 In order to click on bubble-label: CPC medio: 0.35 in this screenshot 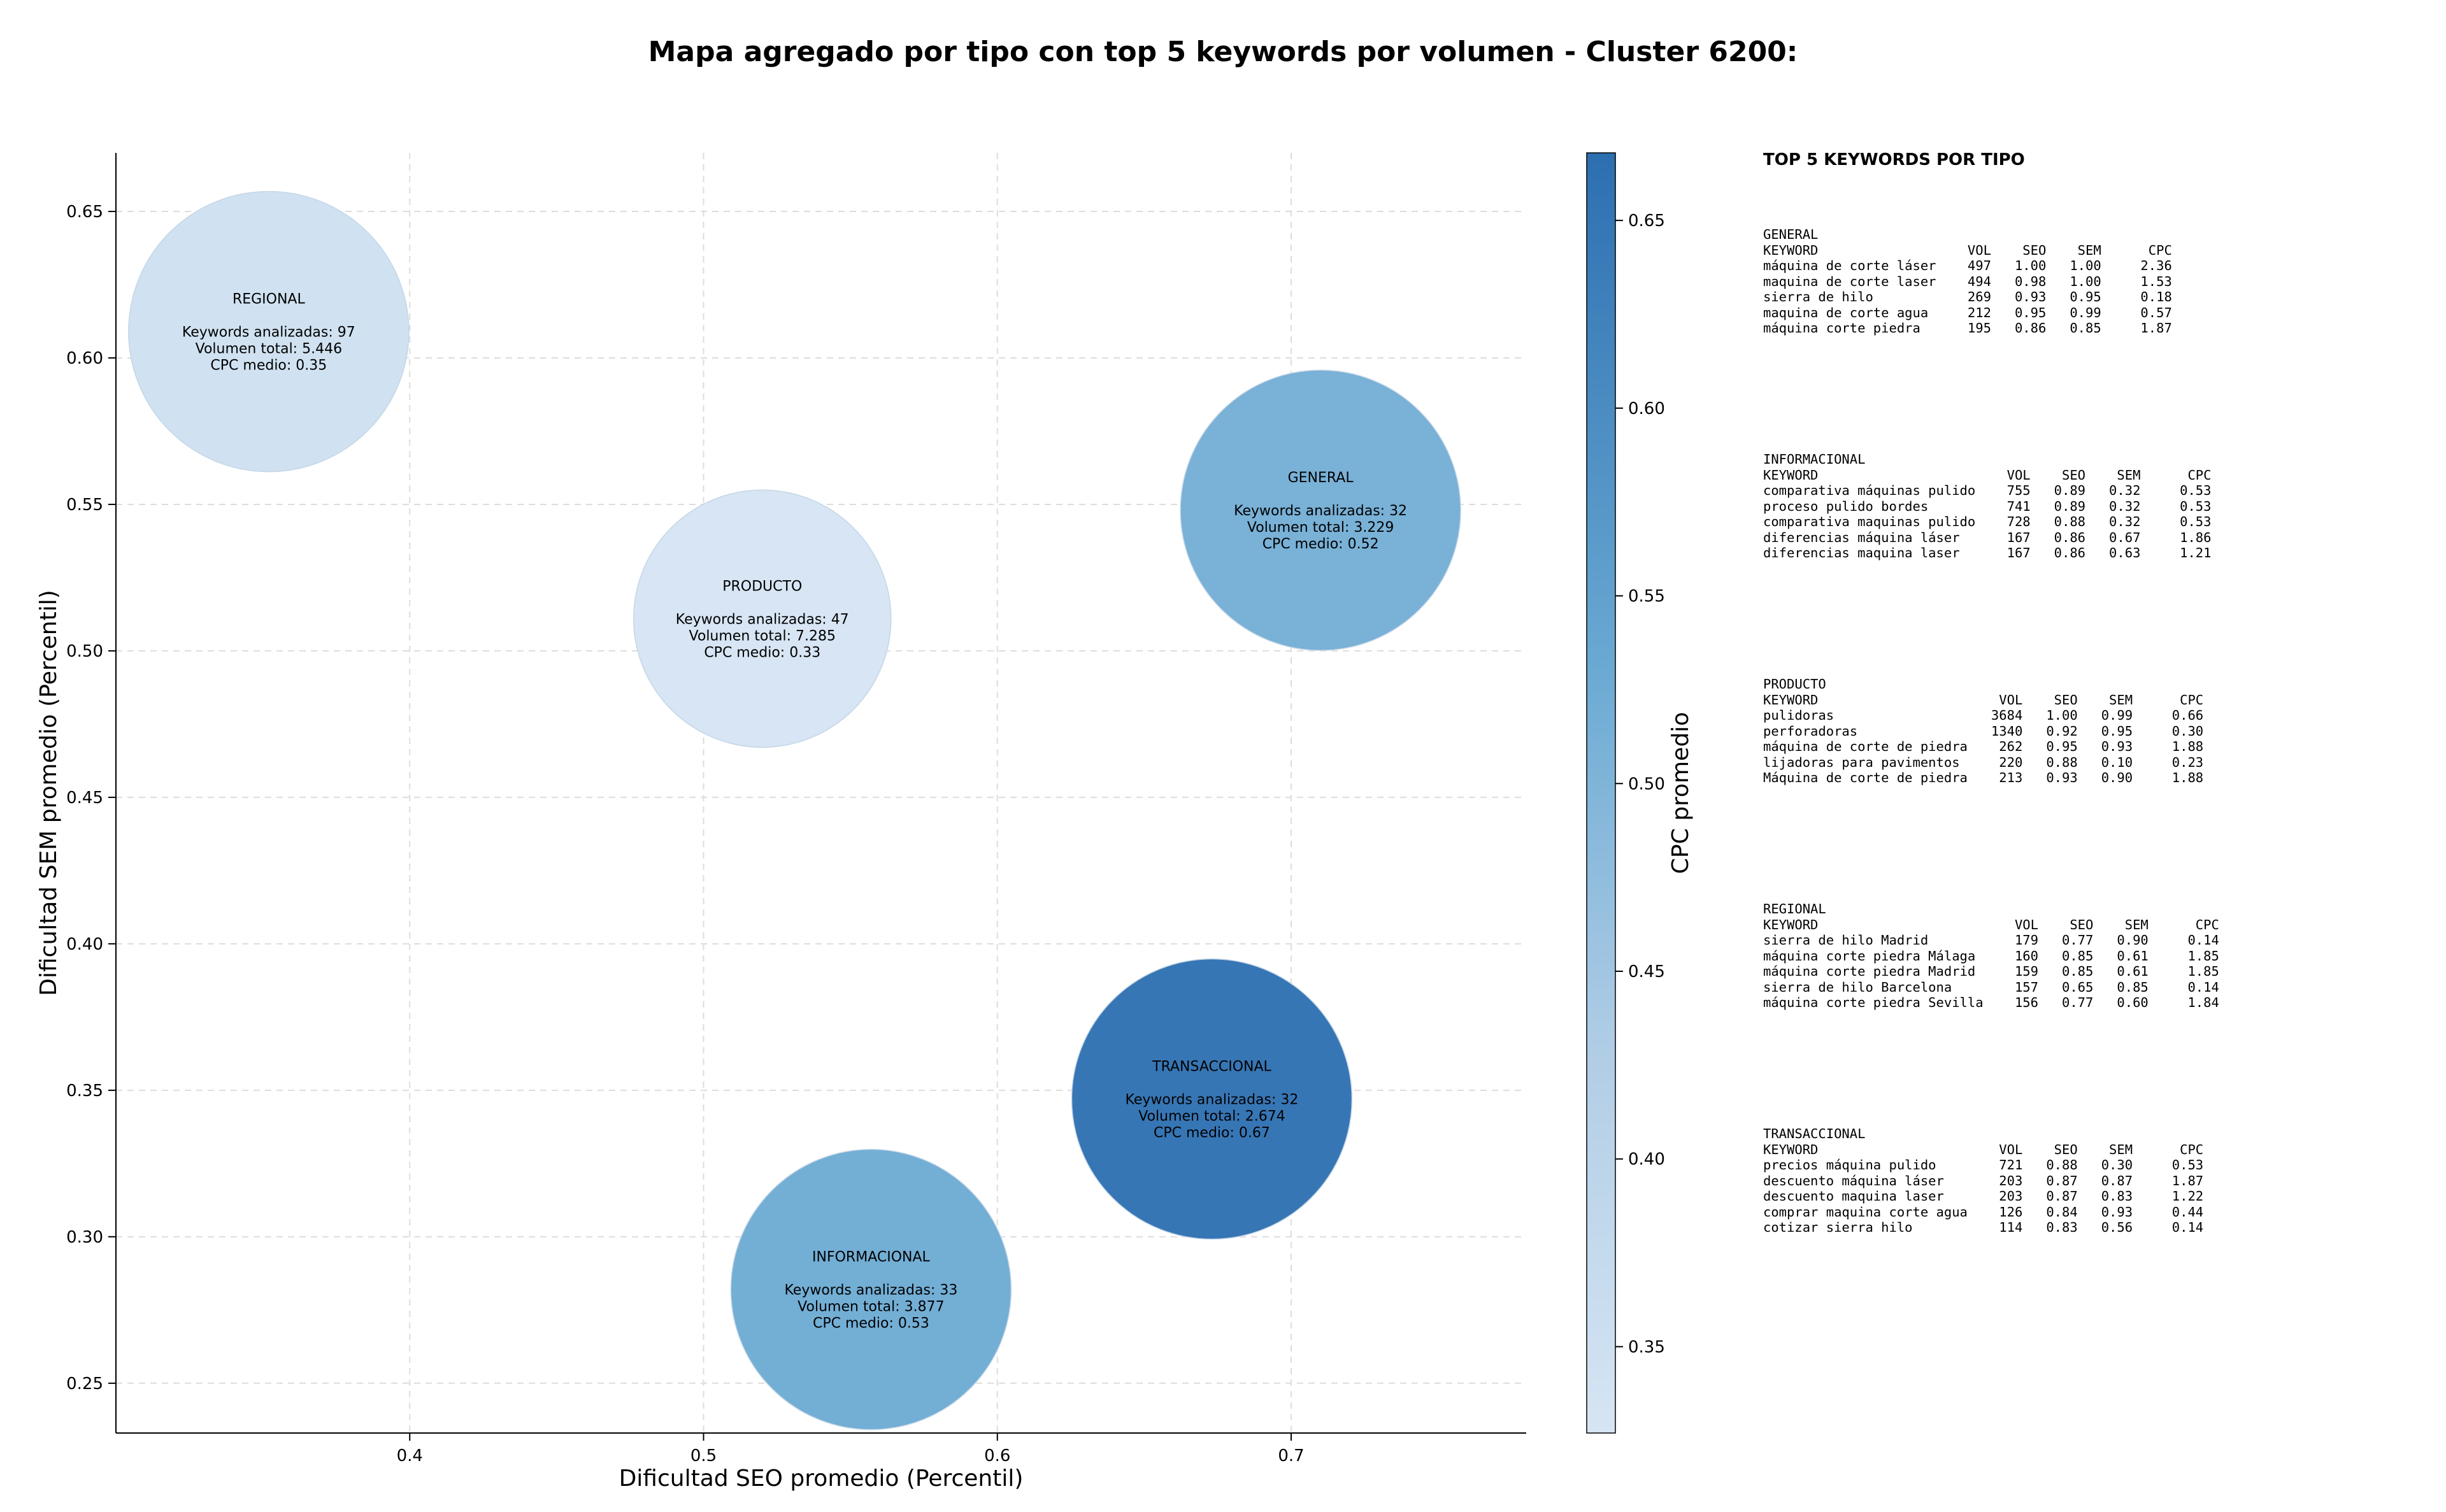, I will do `click(268, 366)`.